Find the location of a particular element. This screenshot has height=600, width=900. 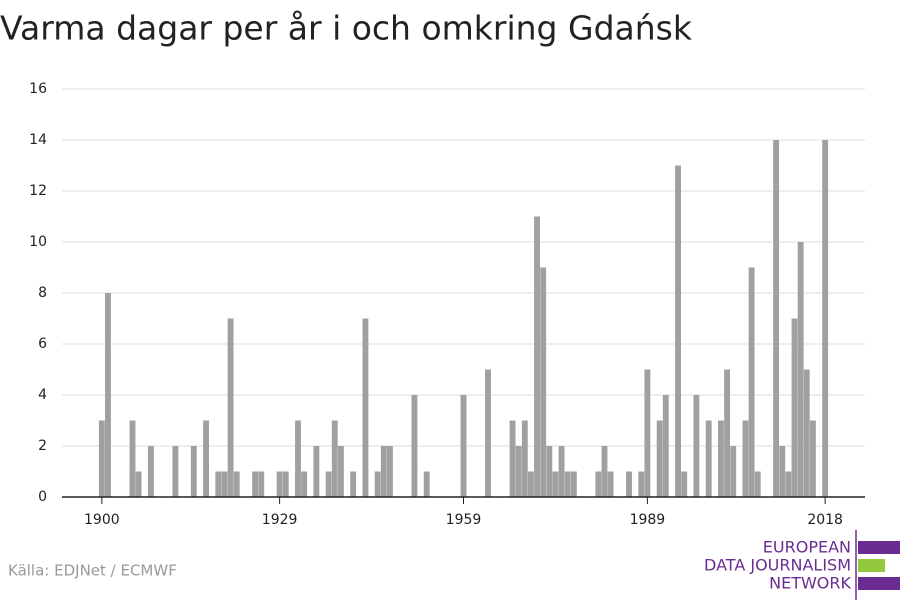

y-tick-label: 16 is located at coordinates (38, 89).